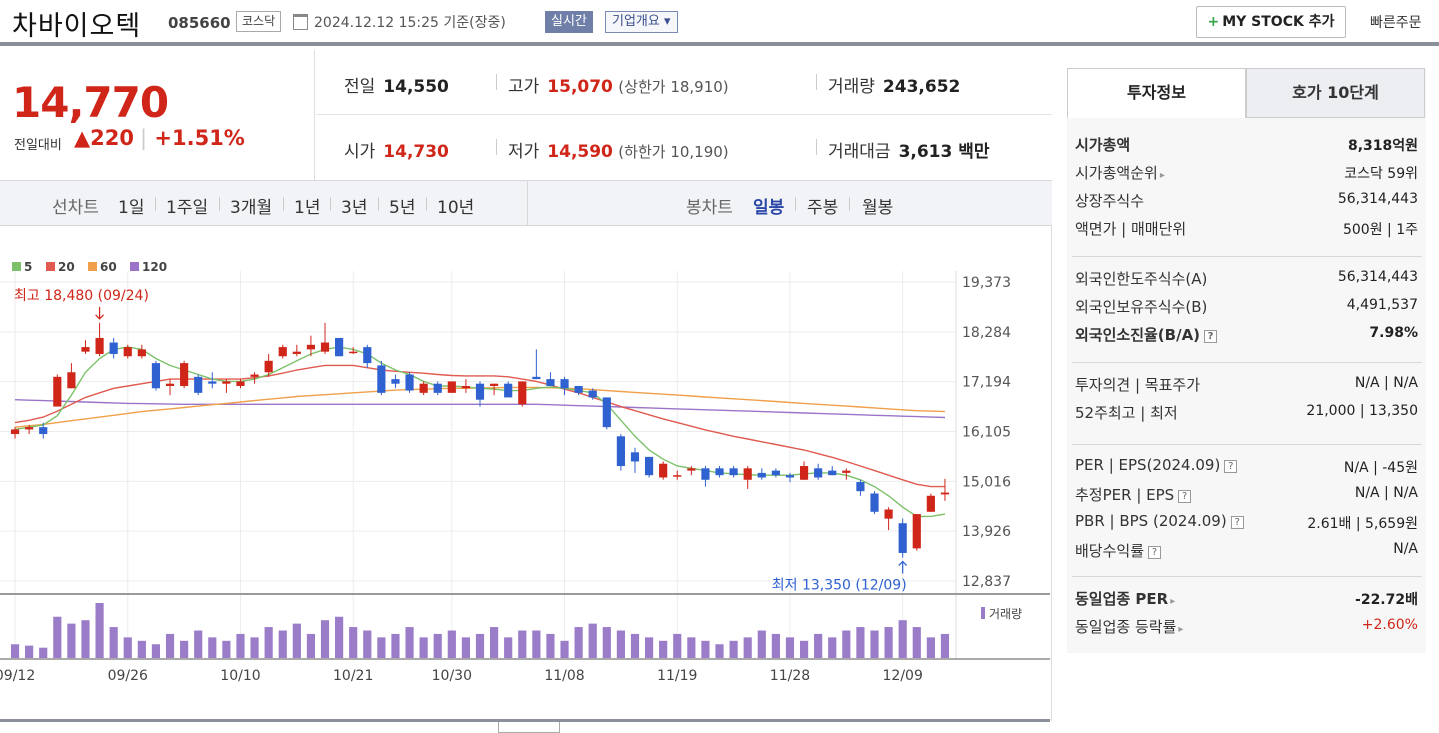  Describe the element at coordinates (456, 208) in the screenshot. I see `period-10y: 10년` at that location.